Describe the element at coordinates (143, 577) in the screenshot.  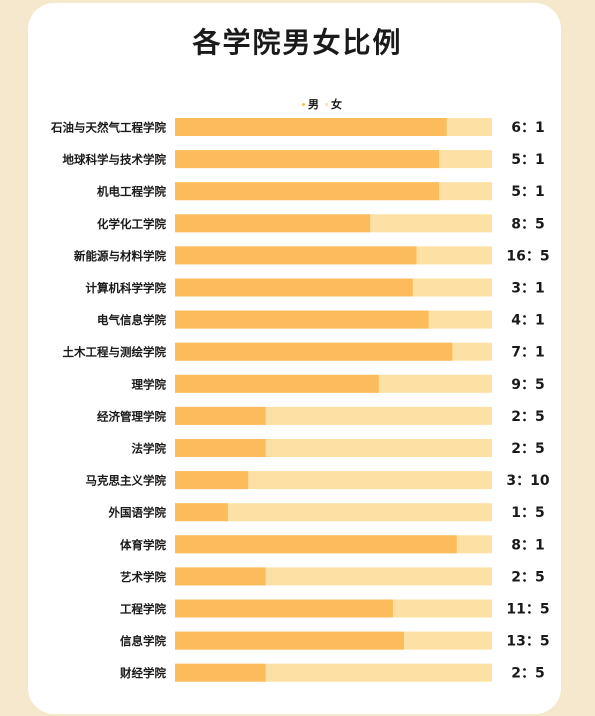
I see `category-label: 艺术学院` at that location.